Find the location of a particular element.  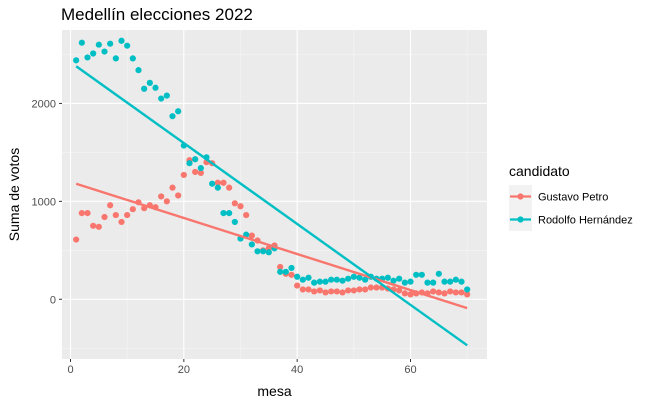

chart-title: Medellín elecciones 2022 is located at coordinates (157, 14).